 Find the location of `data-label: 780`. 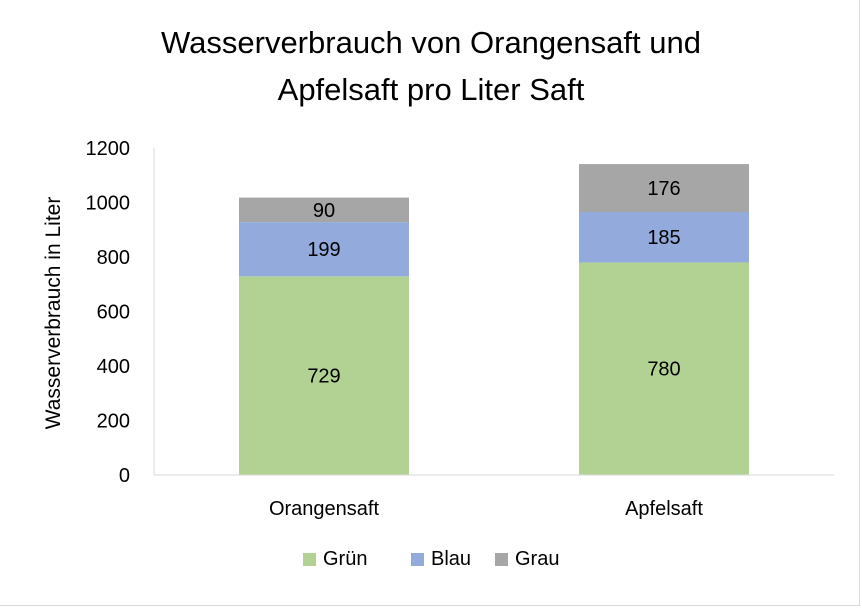

data-label: 780 is located at coordinates (663, 370).